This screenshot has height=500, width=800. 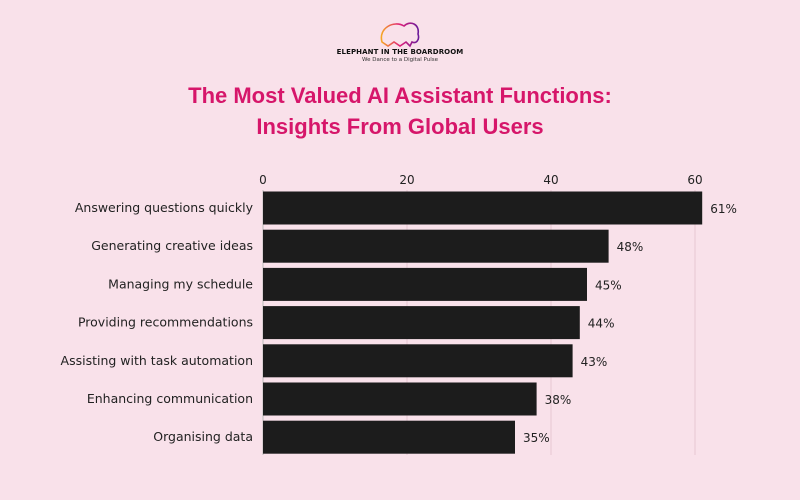 What do you see at coordinates (165, 322) in the screenshot?
I see `category-label: Providing recommendations` at bounding box center [165, 322].